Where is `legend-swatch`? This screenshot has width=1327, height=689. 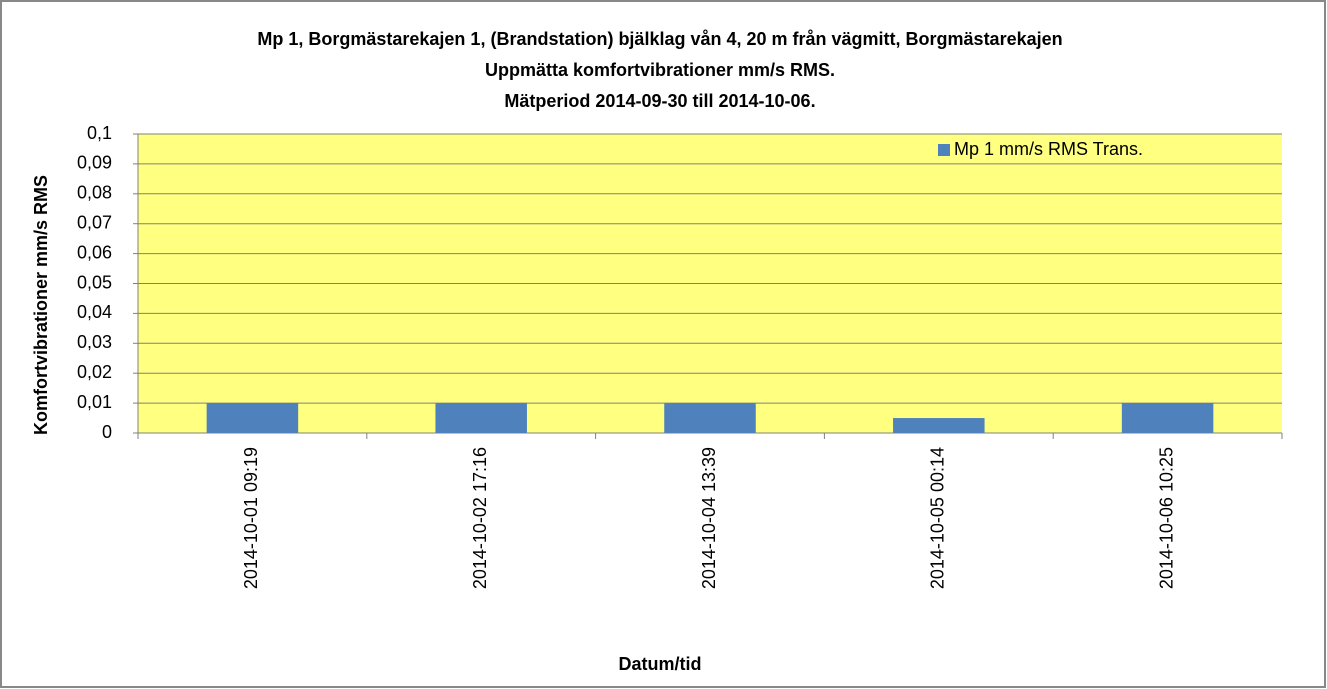 legend-swatch is located at coordinates (944, 150).